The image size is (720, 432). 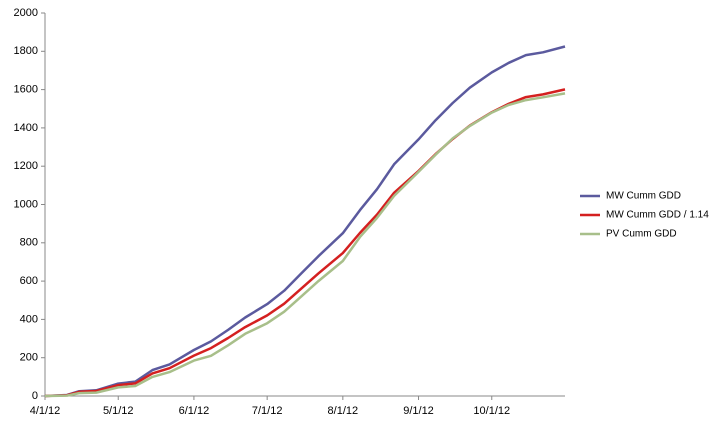 I want to click on legend-label: MW Cumm GDD / 1.14, so click(x=657, y=215).